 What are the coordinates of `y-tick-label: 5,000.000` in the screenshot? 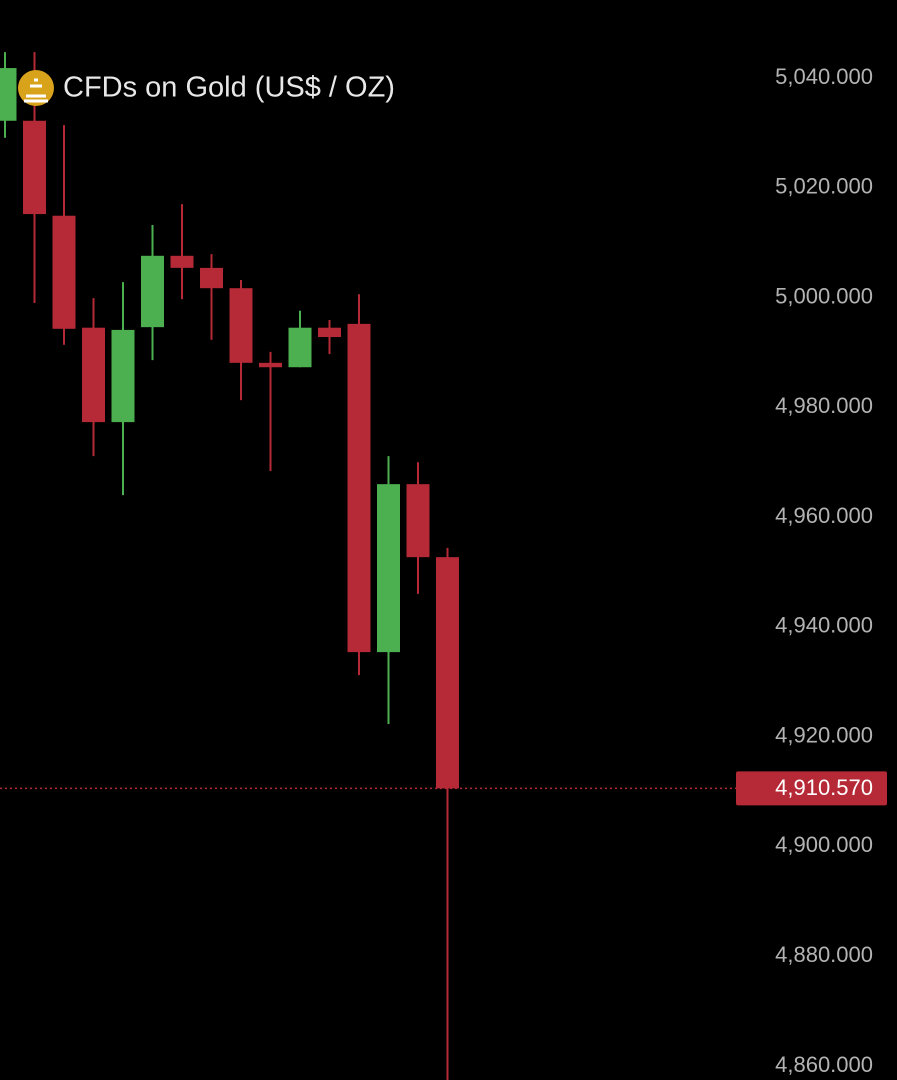 It's located at (824, 295).